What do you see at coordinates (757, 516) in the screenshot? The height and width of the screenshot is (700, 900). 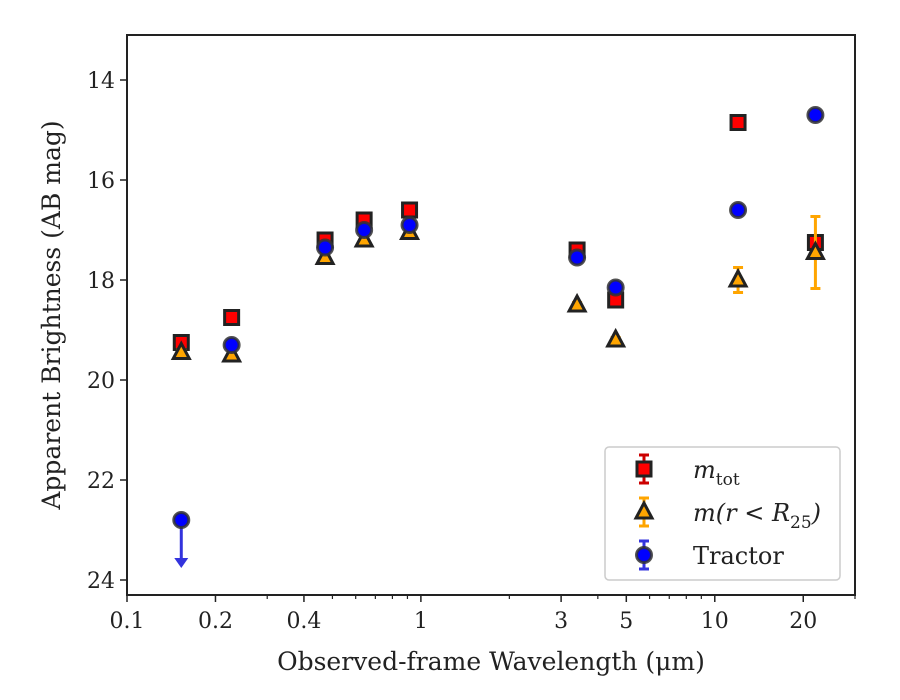 I see `legend-label: m(r < R25)` at bounding box center [757, 516].